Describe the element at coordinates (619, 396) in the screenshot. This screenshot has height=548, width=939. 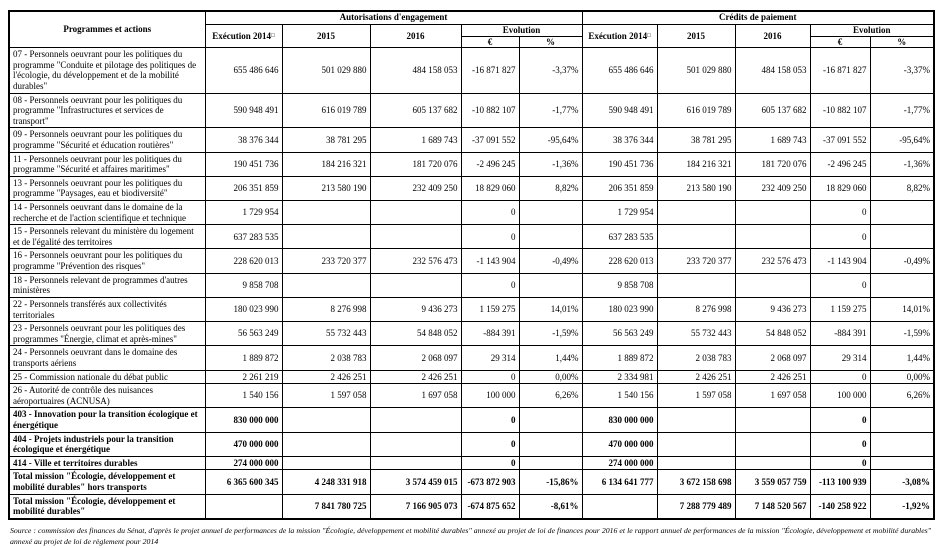
I see `cell-cp-execution-2014: 1 540 156` at that location.